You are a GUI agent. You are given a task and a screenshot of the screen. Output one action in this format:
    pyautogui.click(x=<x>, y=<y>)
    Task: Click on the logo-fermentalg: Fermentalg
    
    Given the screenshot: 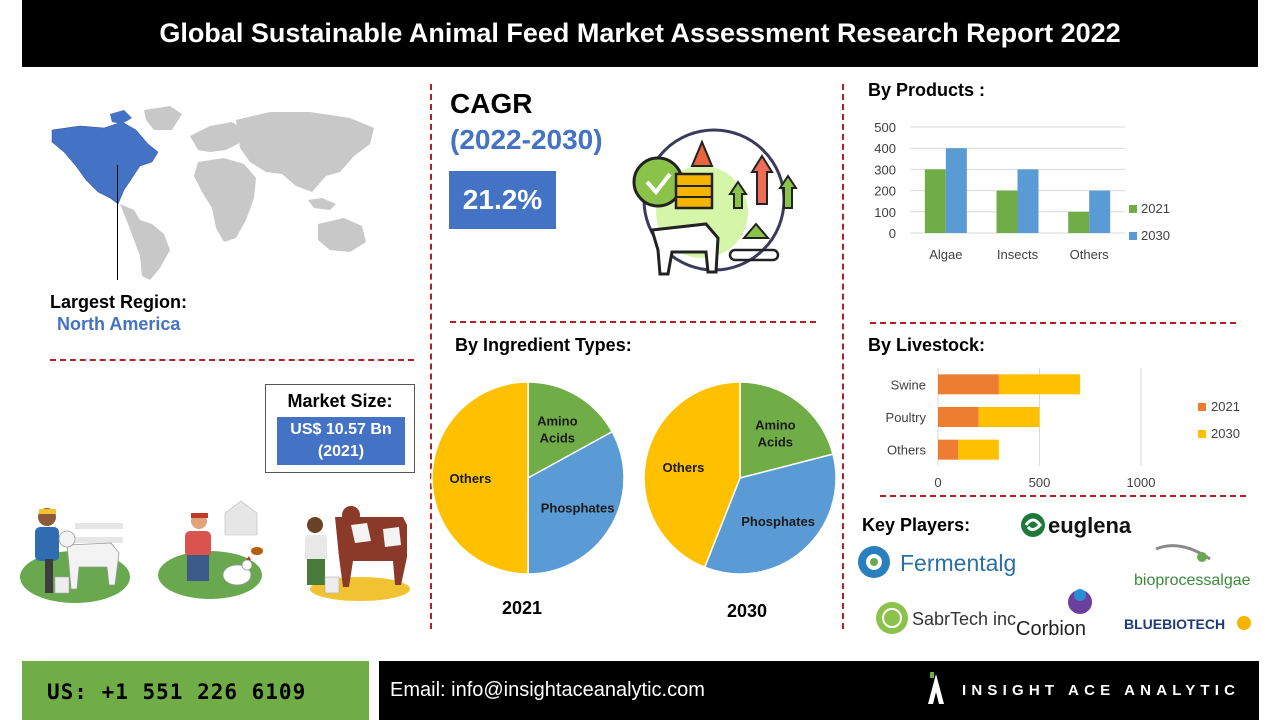 What is the action you would take?
    pyautogui.click(x=937, y=562)
    